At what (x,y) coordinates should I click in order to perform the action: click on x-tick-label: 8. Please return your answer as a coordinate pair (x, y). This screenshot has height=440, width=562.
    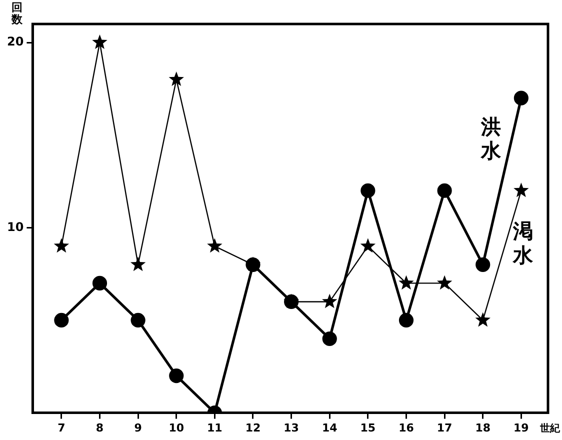
    Looking at the image, I should click on (100, 427).